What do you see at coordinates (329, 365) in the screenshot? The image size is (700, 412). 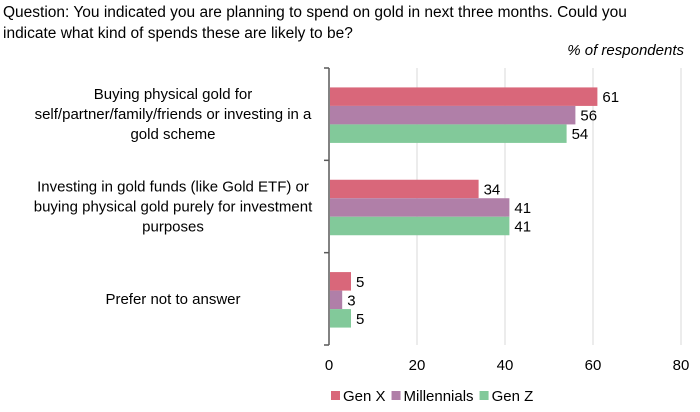 I see `x-tick-label: 0` at bounding box center [329, 365].